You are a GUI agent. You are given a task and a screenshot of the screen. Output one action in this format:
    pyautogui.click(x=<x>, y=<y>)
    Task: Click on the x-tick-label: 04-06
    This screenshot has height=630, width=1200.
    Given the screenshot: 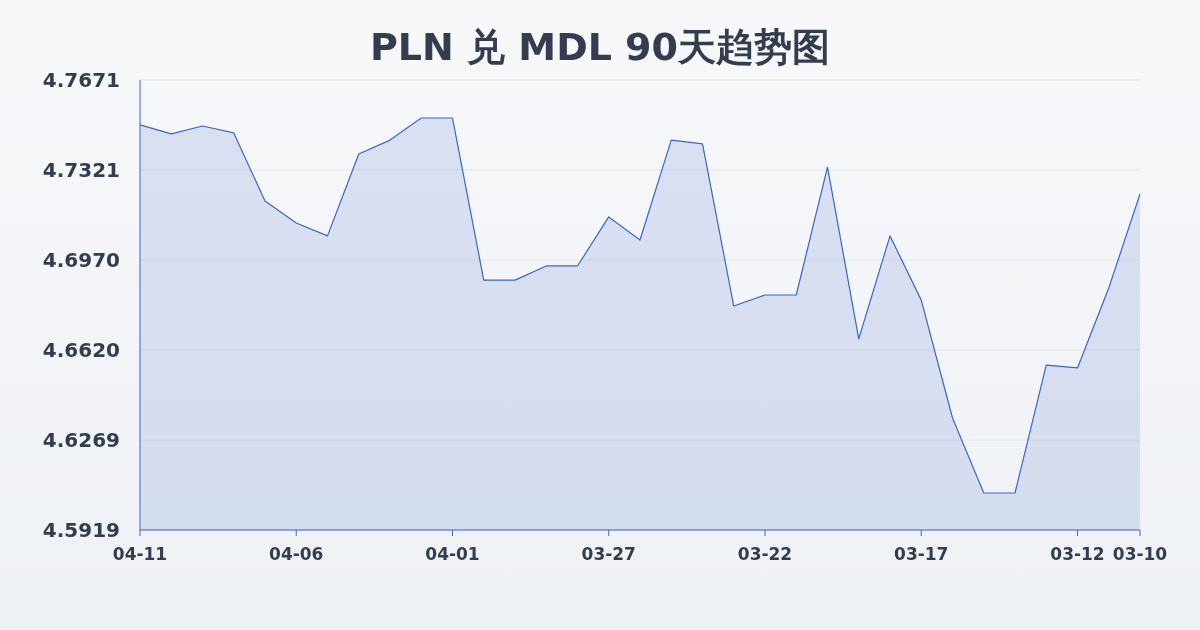 What is the action you would take?
    pyautogui.click(x=296, y=554)
    